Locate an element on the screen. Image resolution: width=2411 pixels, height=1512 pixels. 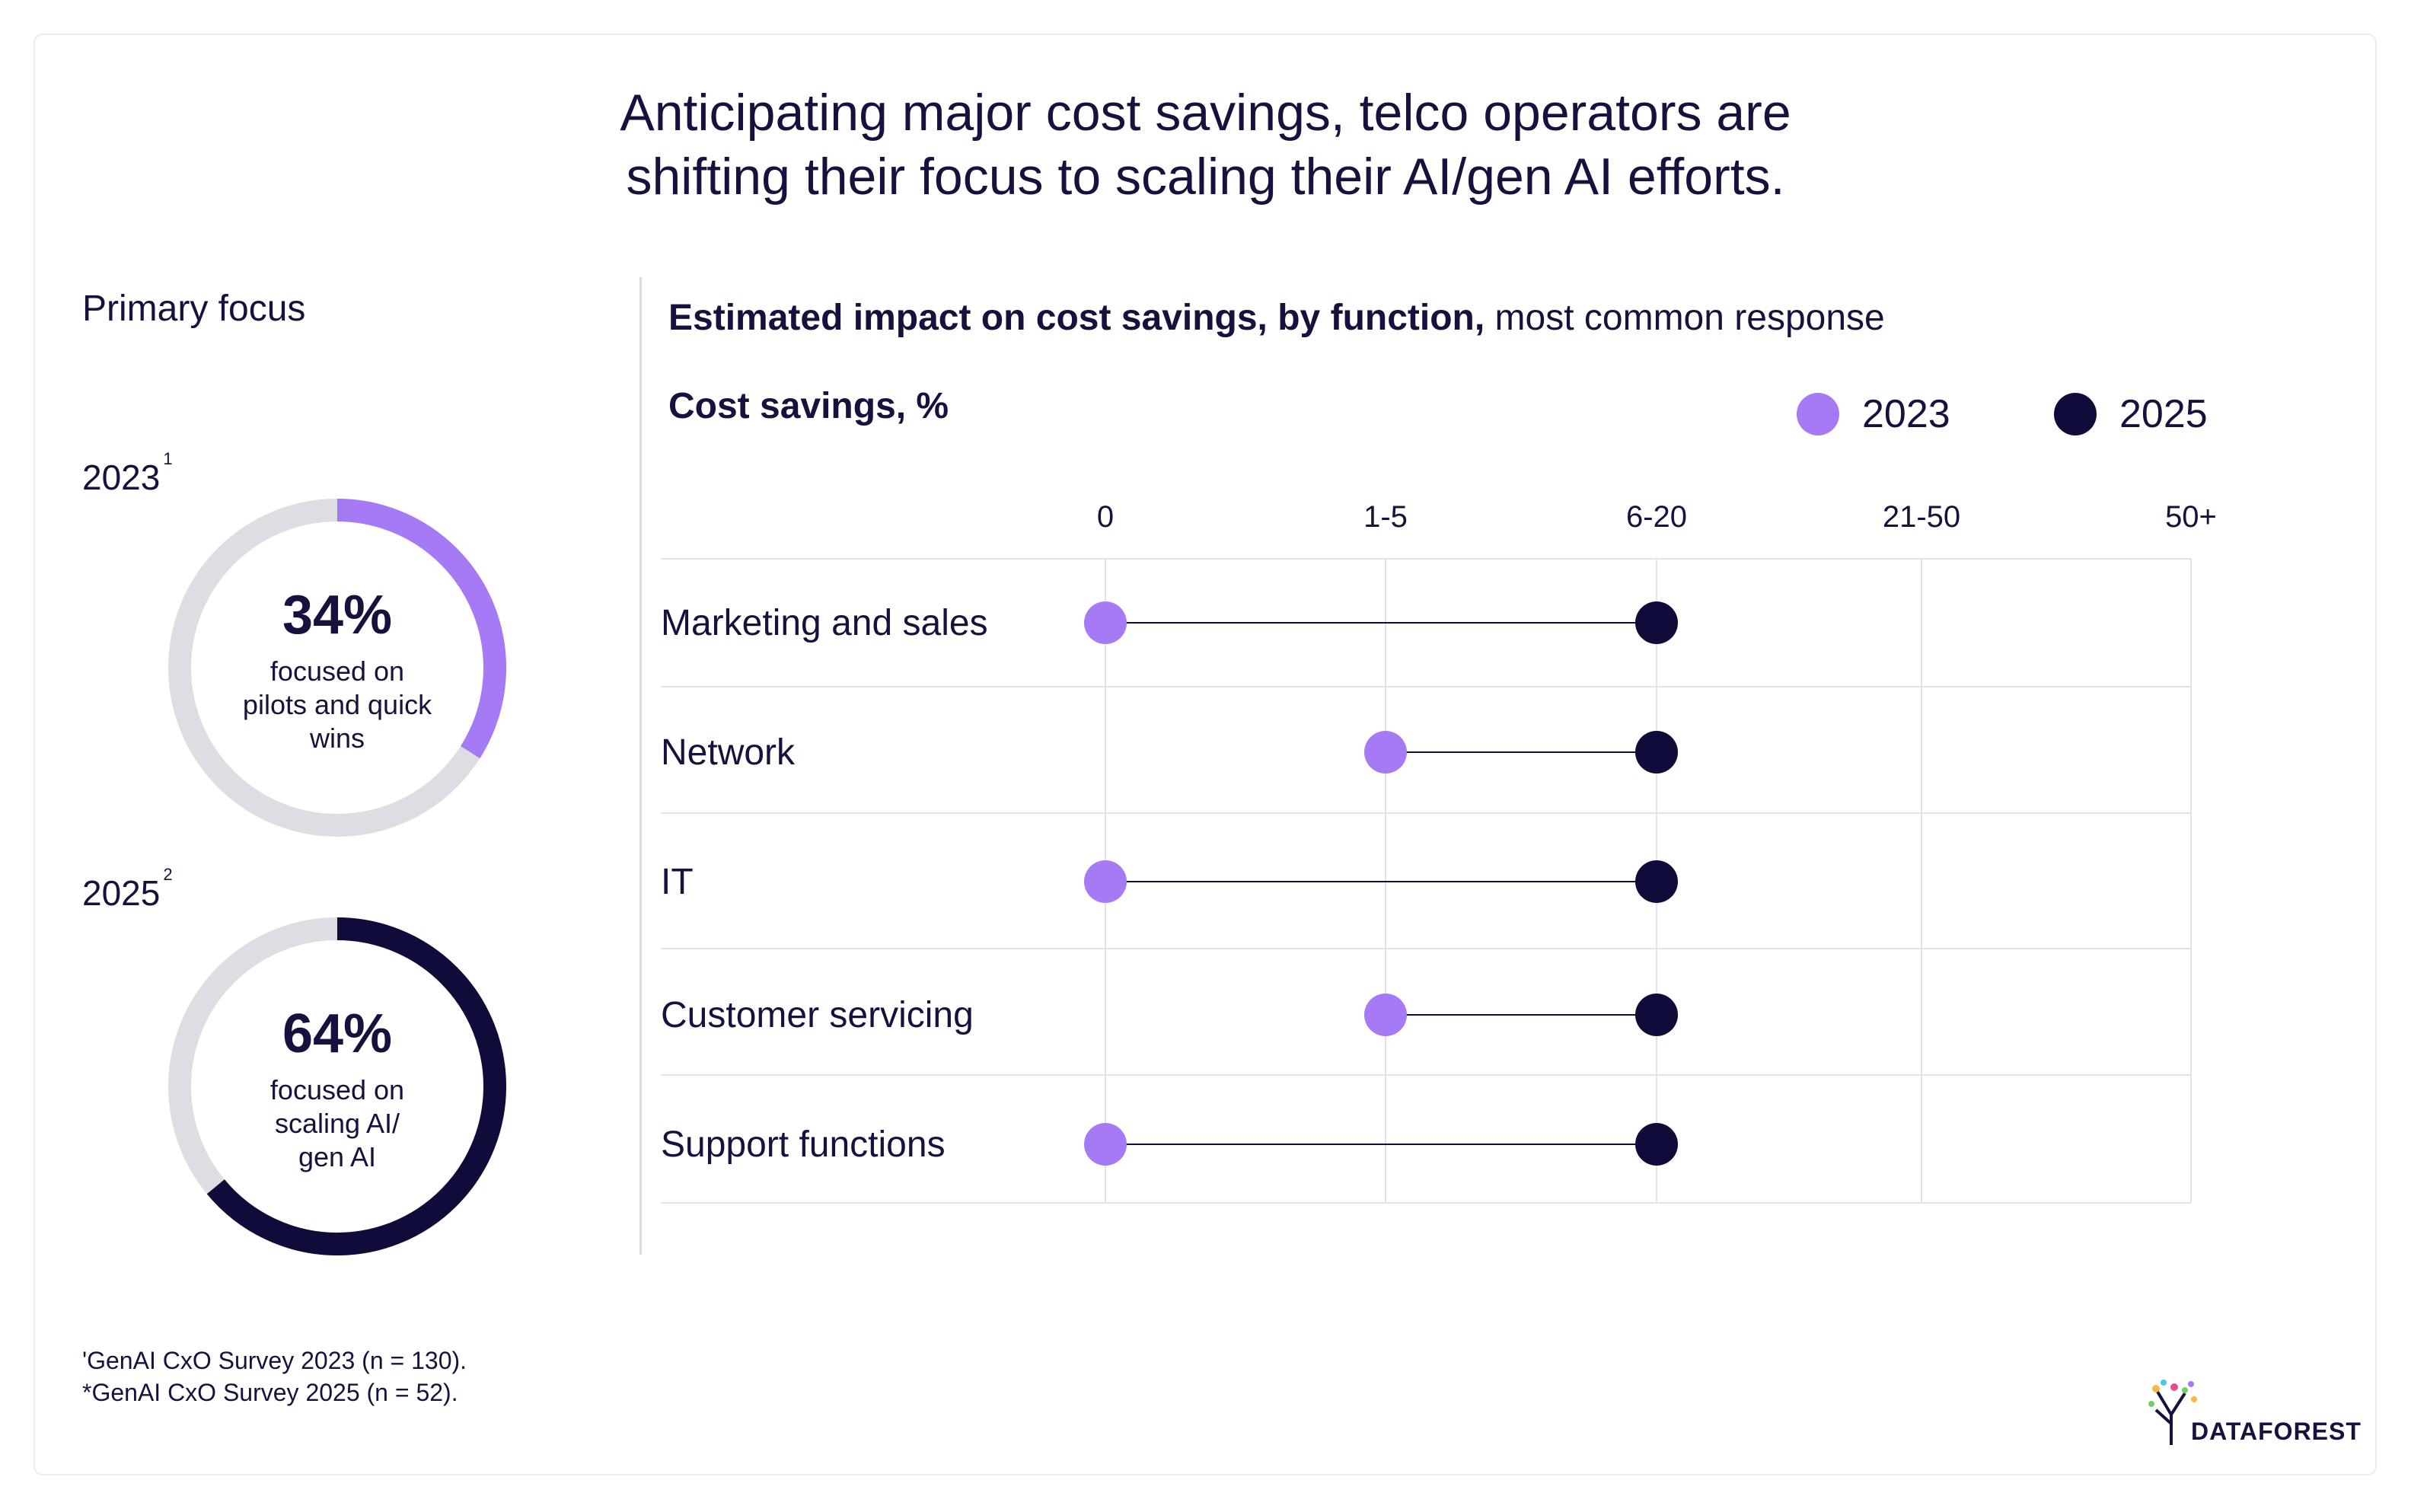
year-label-2023: 2023 1 is located at coordinates (127, 473).